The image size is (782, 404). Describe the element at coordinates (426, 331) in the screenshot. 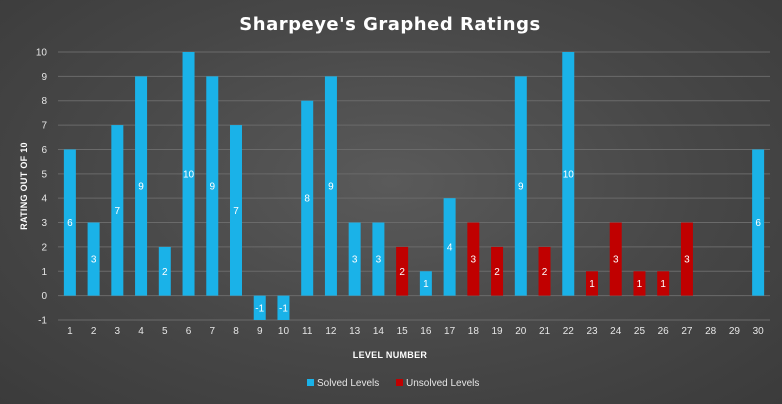

I see `x-tick-label: 16` at that location.